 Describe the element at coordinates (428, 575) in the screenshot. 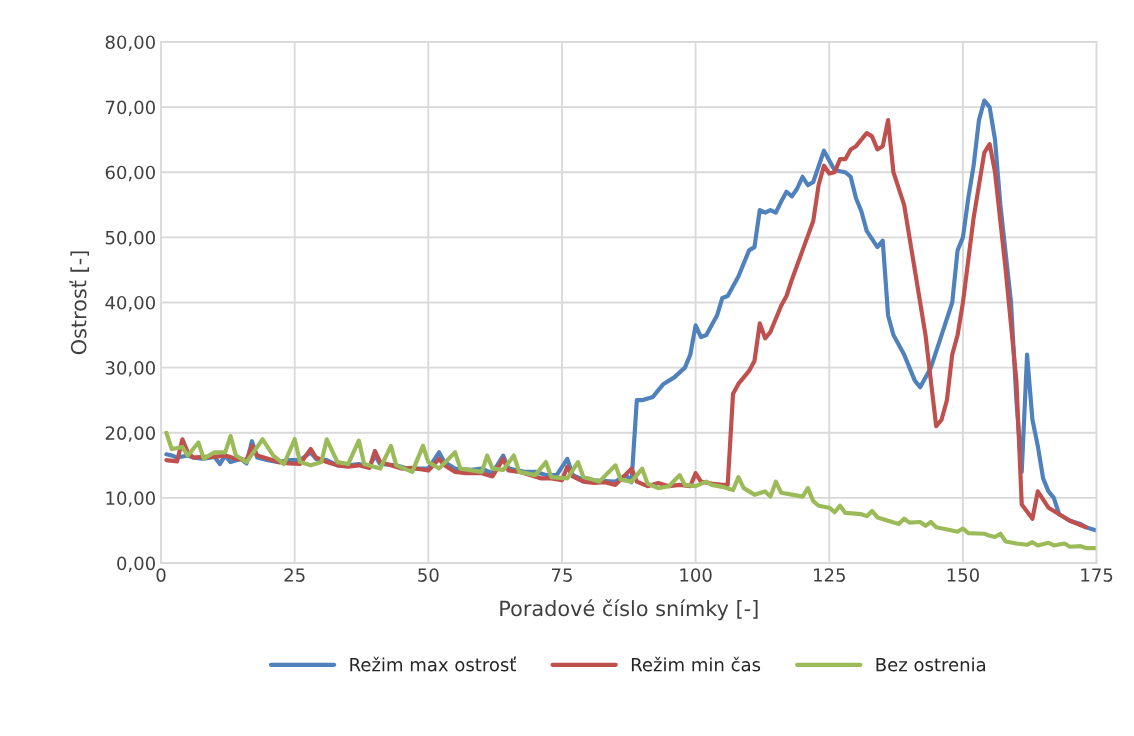

I see `x-tick-label: 50` at that location.